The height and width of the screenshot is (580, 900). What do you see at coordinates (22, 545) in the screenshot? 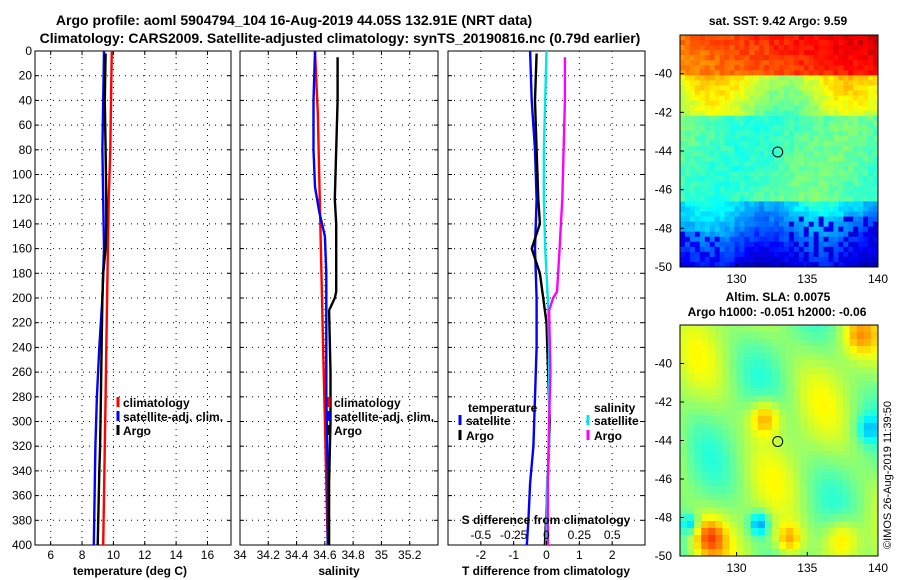
I see `depth-tick-label-400: 400` at bounding box center [22, 545].